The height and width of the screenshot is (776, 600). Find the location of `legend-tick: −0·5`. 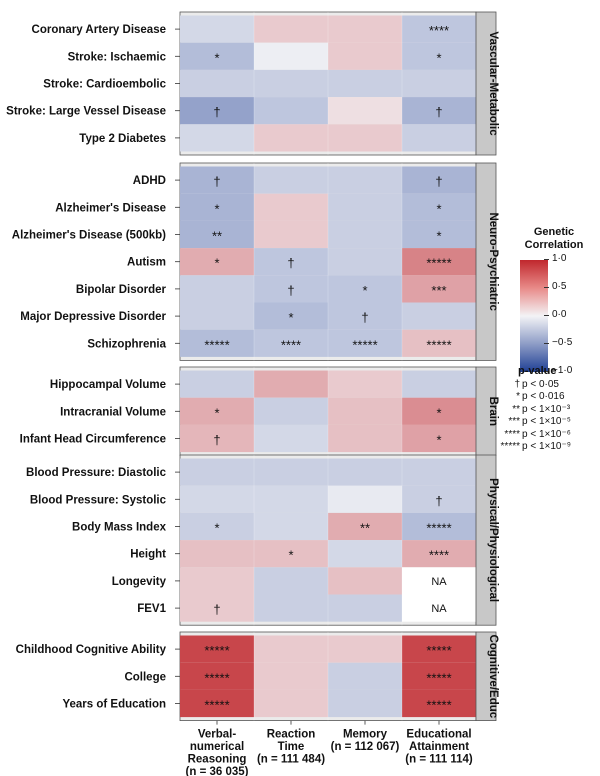

legend-tick: −0·5 is located at coordinates (558, 342).